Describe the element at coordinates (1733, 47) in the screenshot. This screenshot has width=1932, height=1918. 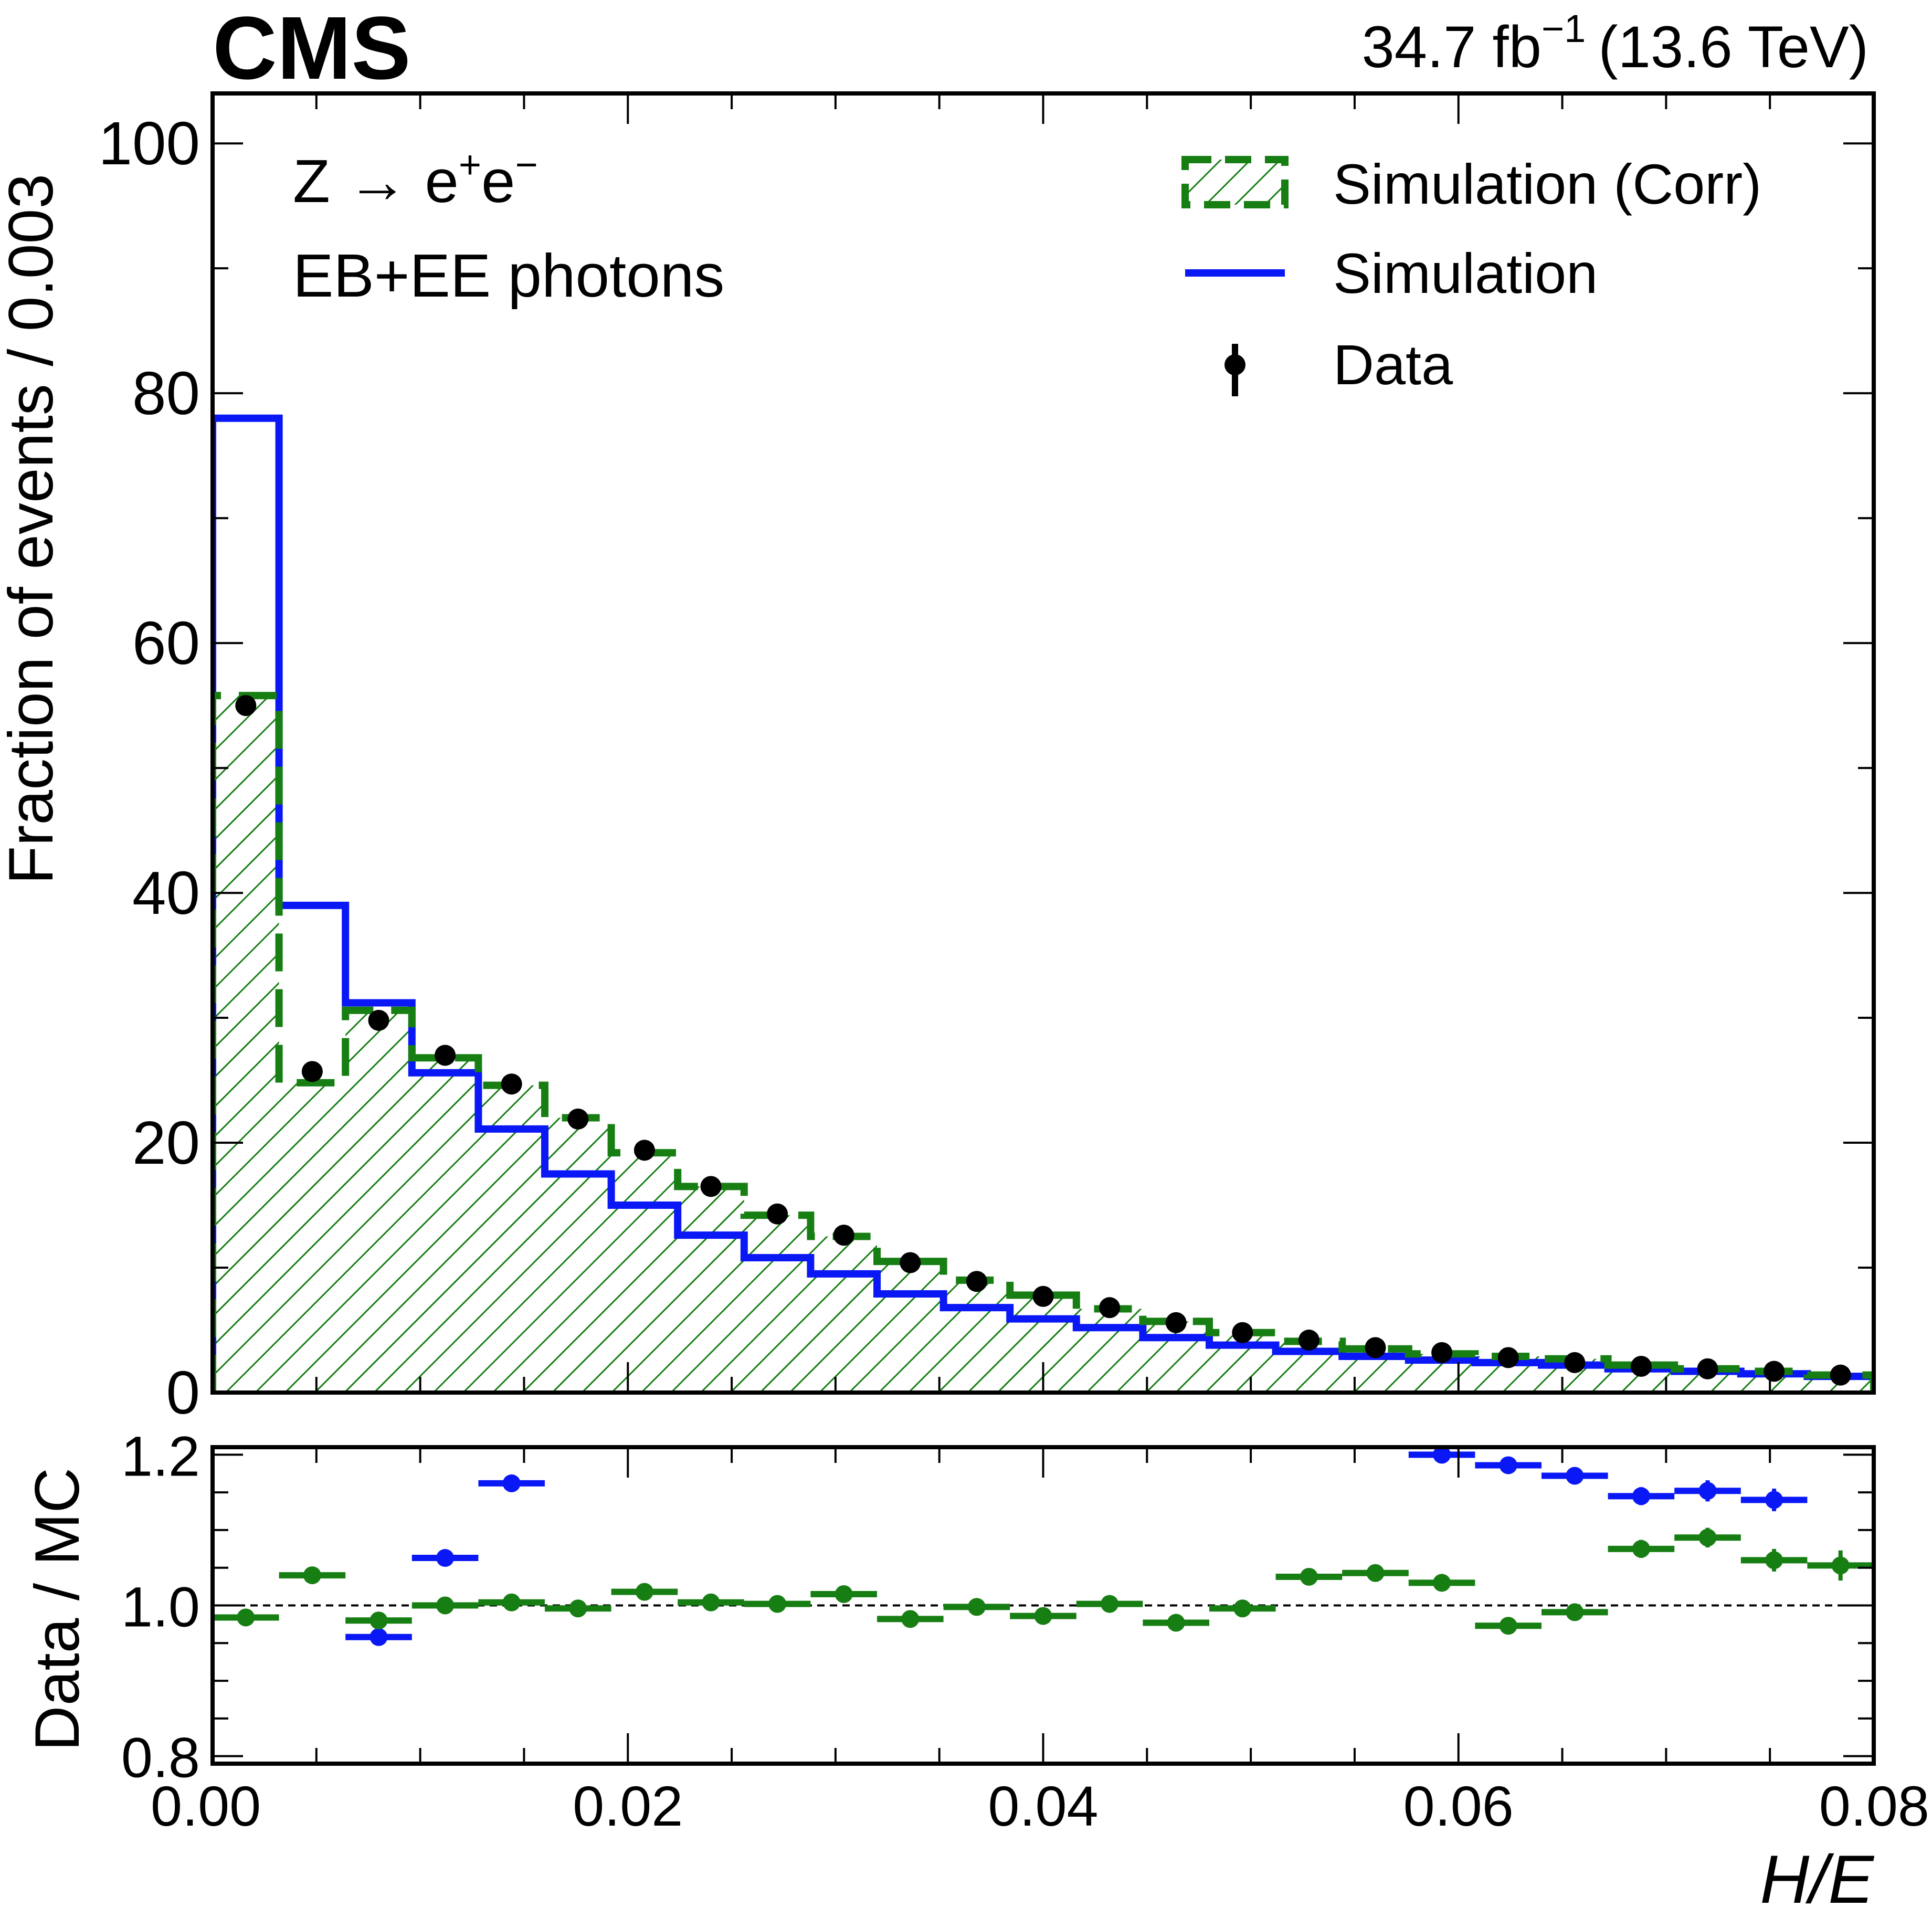
I see `energy-label: (13.6 TeV)` at that location.